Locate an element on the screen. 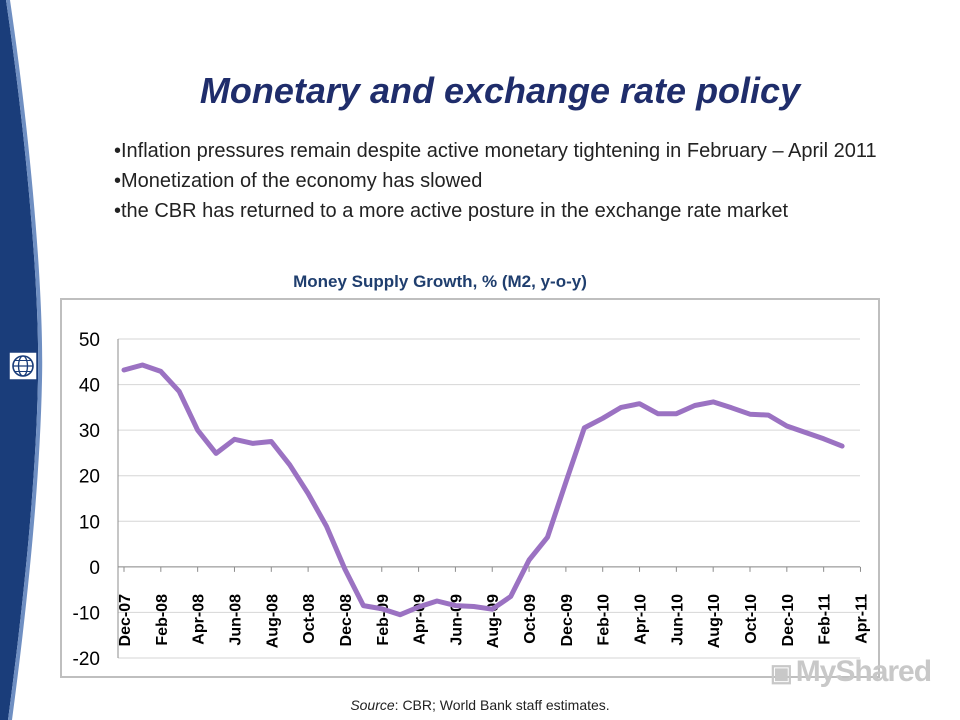  x-tick-label: Feb-11 is located at coordinates (825, 619).